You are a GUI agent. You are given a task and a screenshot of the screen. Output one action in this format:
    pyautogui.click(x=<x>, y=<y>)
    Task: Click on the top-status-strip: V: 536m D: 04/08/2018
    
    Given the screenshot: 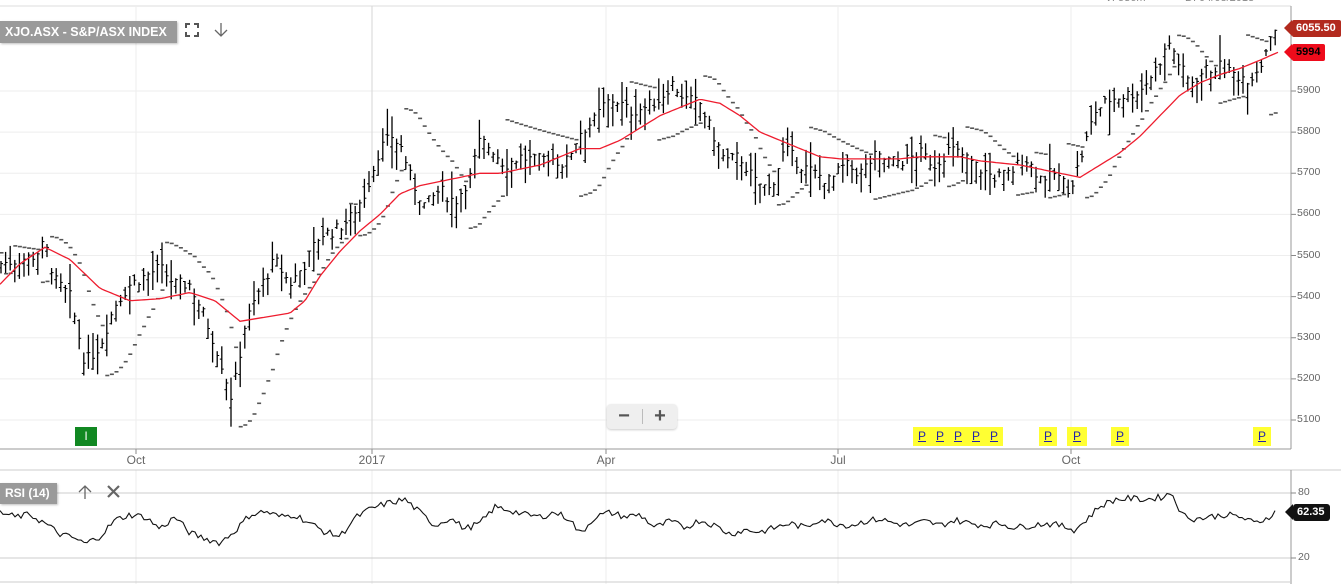 What is the action you would take?
    pyautogui.click(x=670, y=3)
    